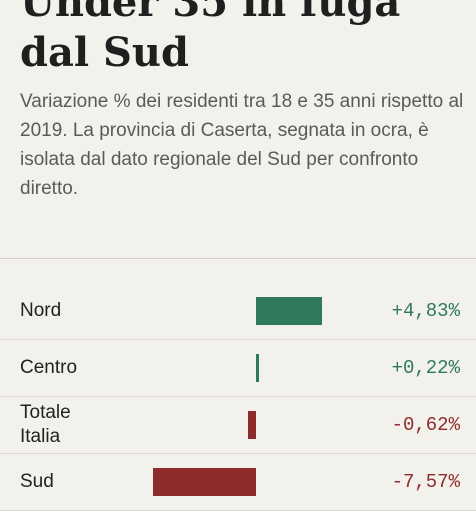  I want to click on category-label: Totale Italia, so click(45, 424).